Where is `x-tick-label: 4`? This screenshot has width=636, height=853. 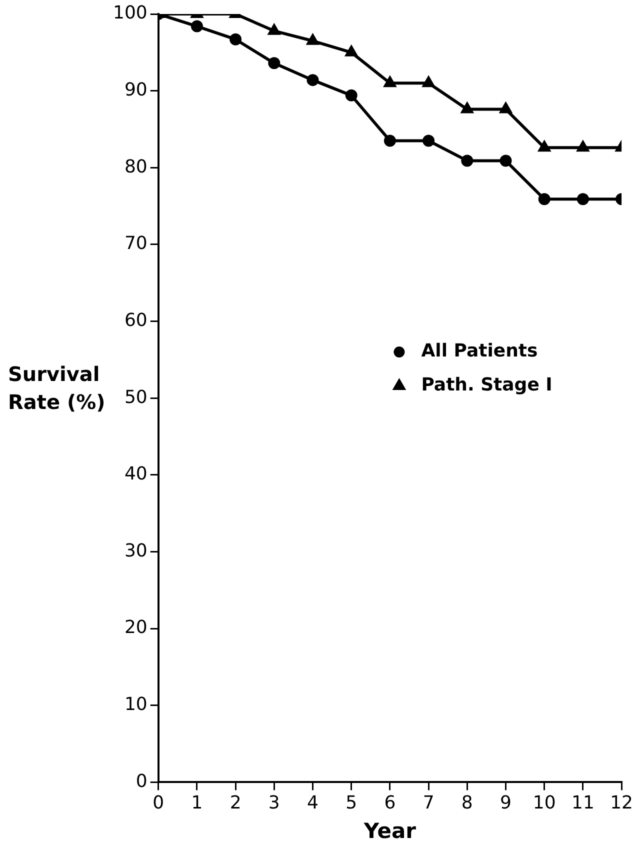
x-tick-label: 4 is located at coordinates (312, 803).